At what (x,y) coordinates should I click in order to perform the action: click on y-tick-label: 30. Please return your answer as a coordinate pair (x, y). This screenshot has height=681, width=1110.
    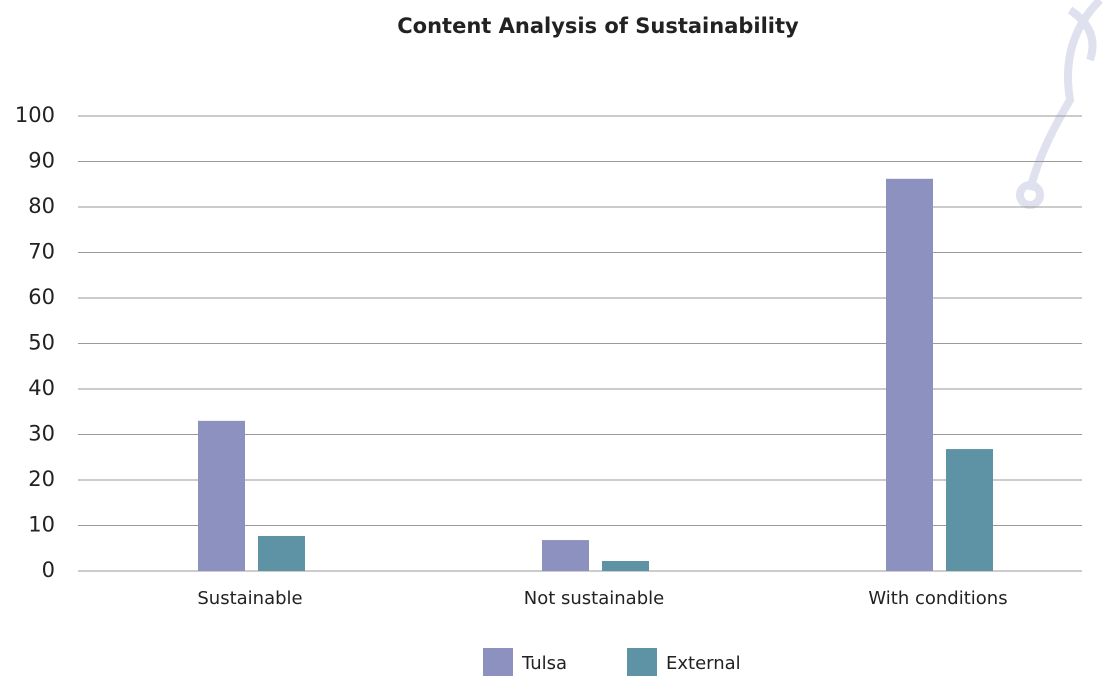
    Looking at the image, I should click on (41, 434).